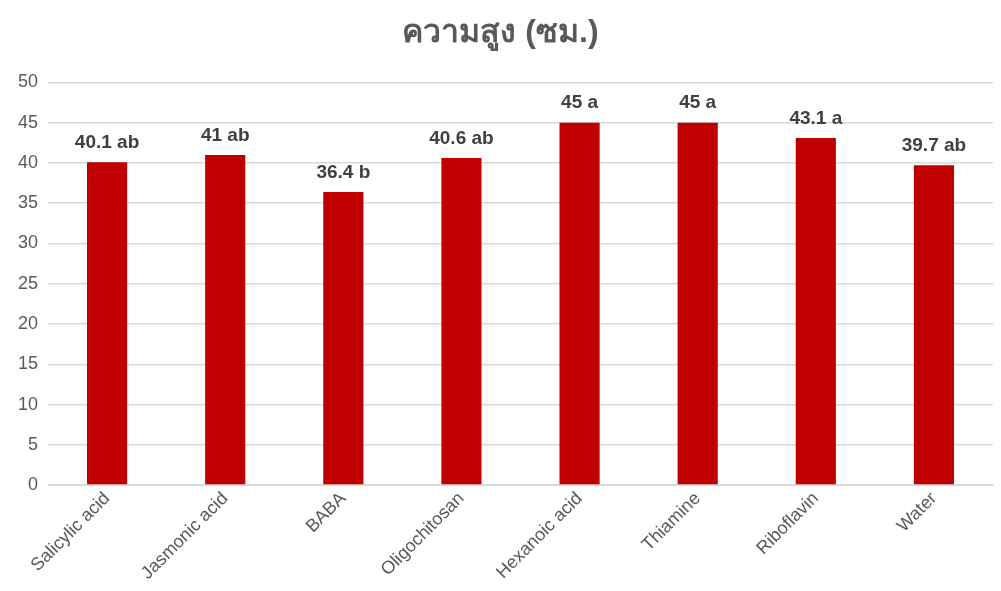 The image size is (1001, 591). I want to click on y-tick-label: 5, so click(33, 443).